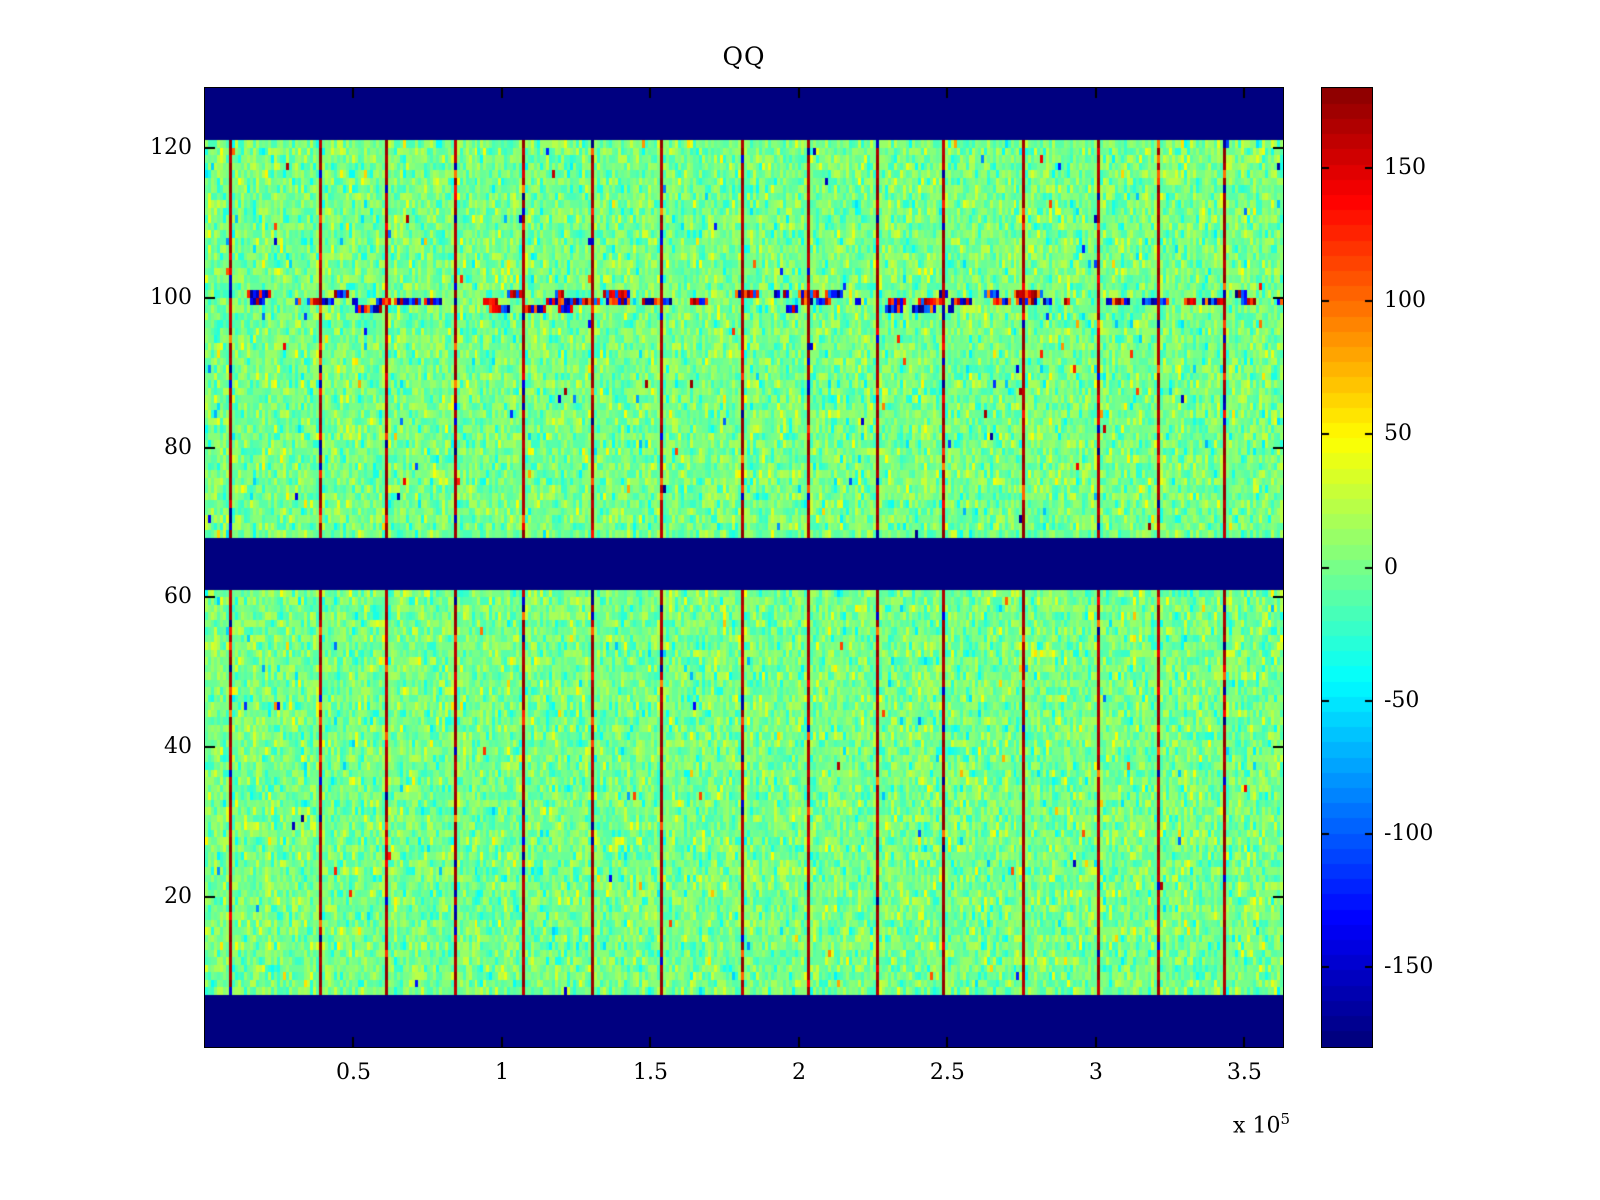 This screenshot has height=1200, width=1600. Describe the element at coordinates (1347, 567) in the screenshot. I see `colorbar-canvas` at that location.